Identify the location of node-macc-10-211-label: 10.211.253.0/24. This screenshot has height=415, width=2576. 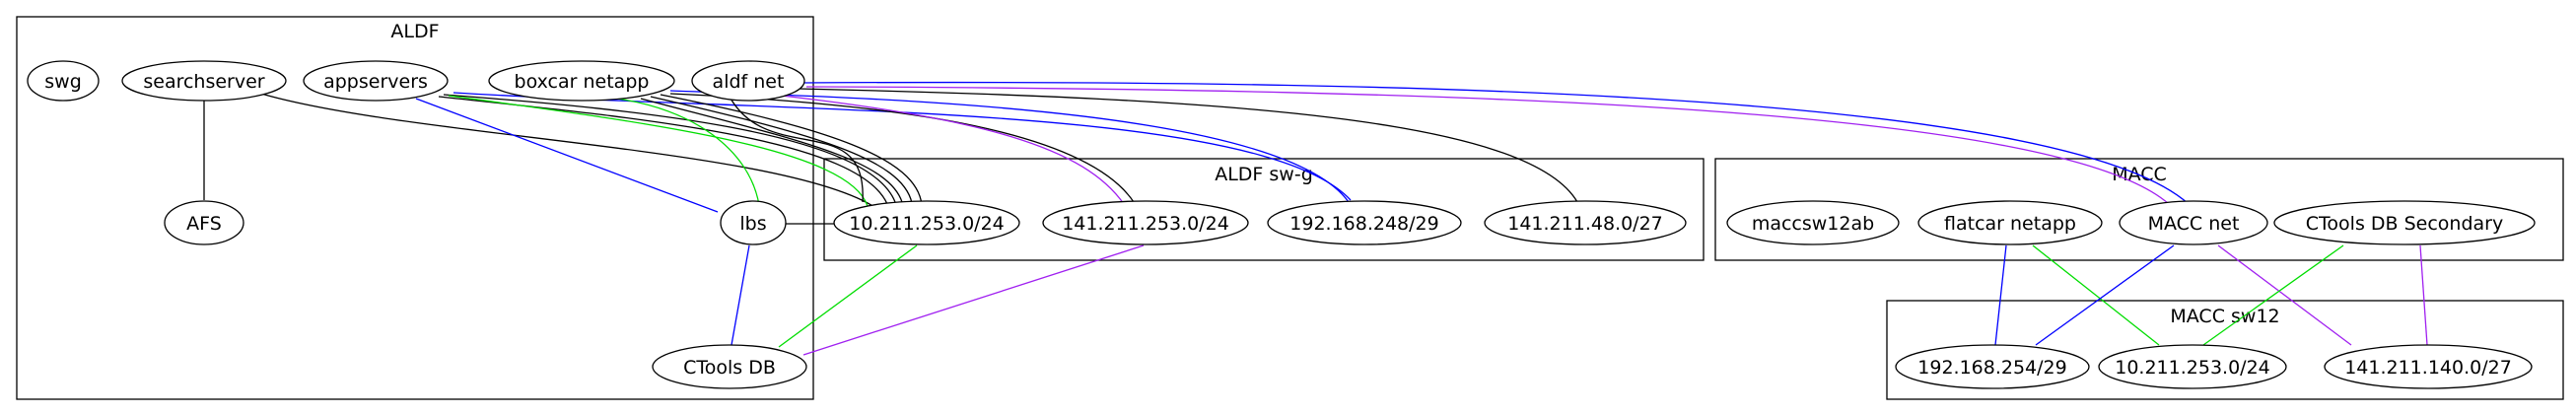
(2192, 368).